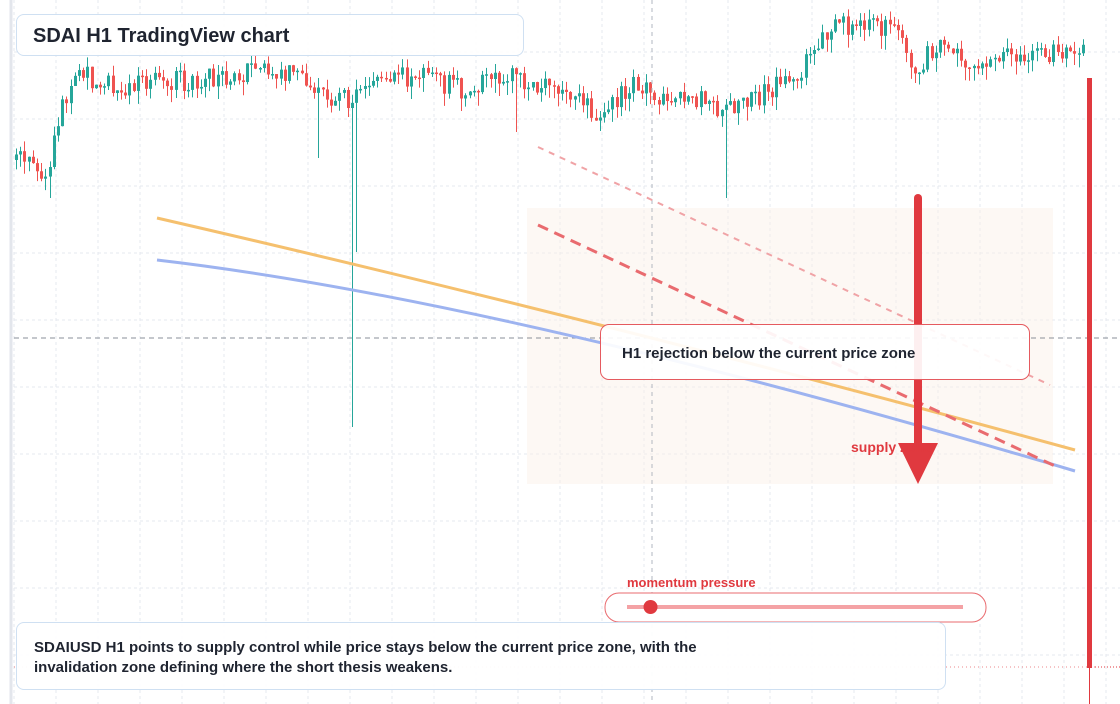  I want to click on bearish-arrow, so click(918, 339).